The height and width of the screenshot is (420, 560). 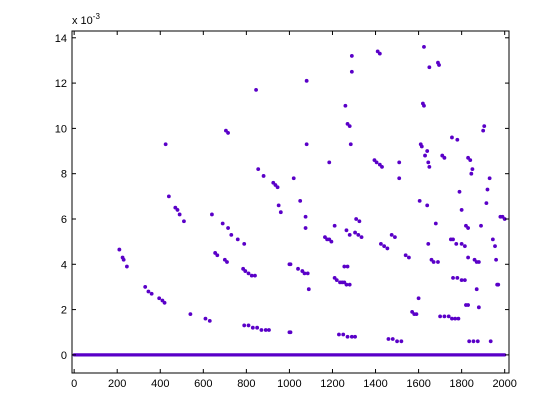 I want to click on x-tick-label: 400, so click(x=160, y=384).